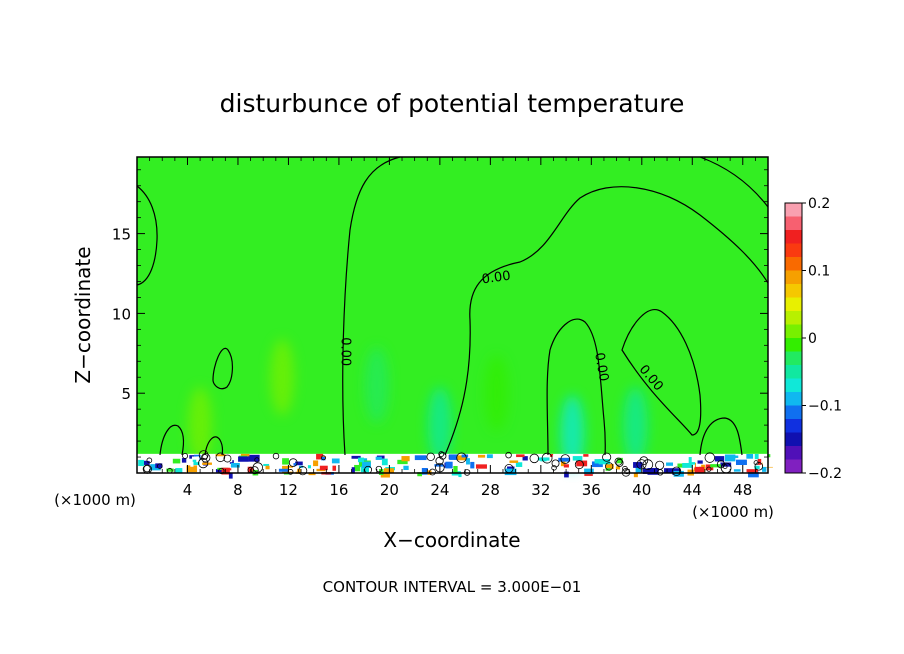 This screenshot has width=904, height=654. I want to click on x-tick-label: 40, so click(641, 490).